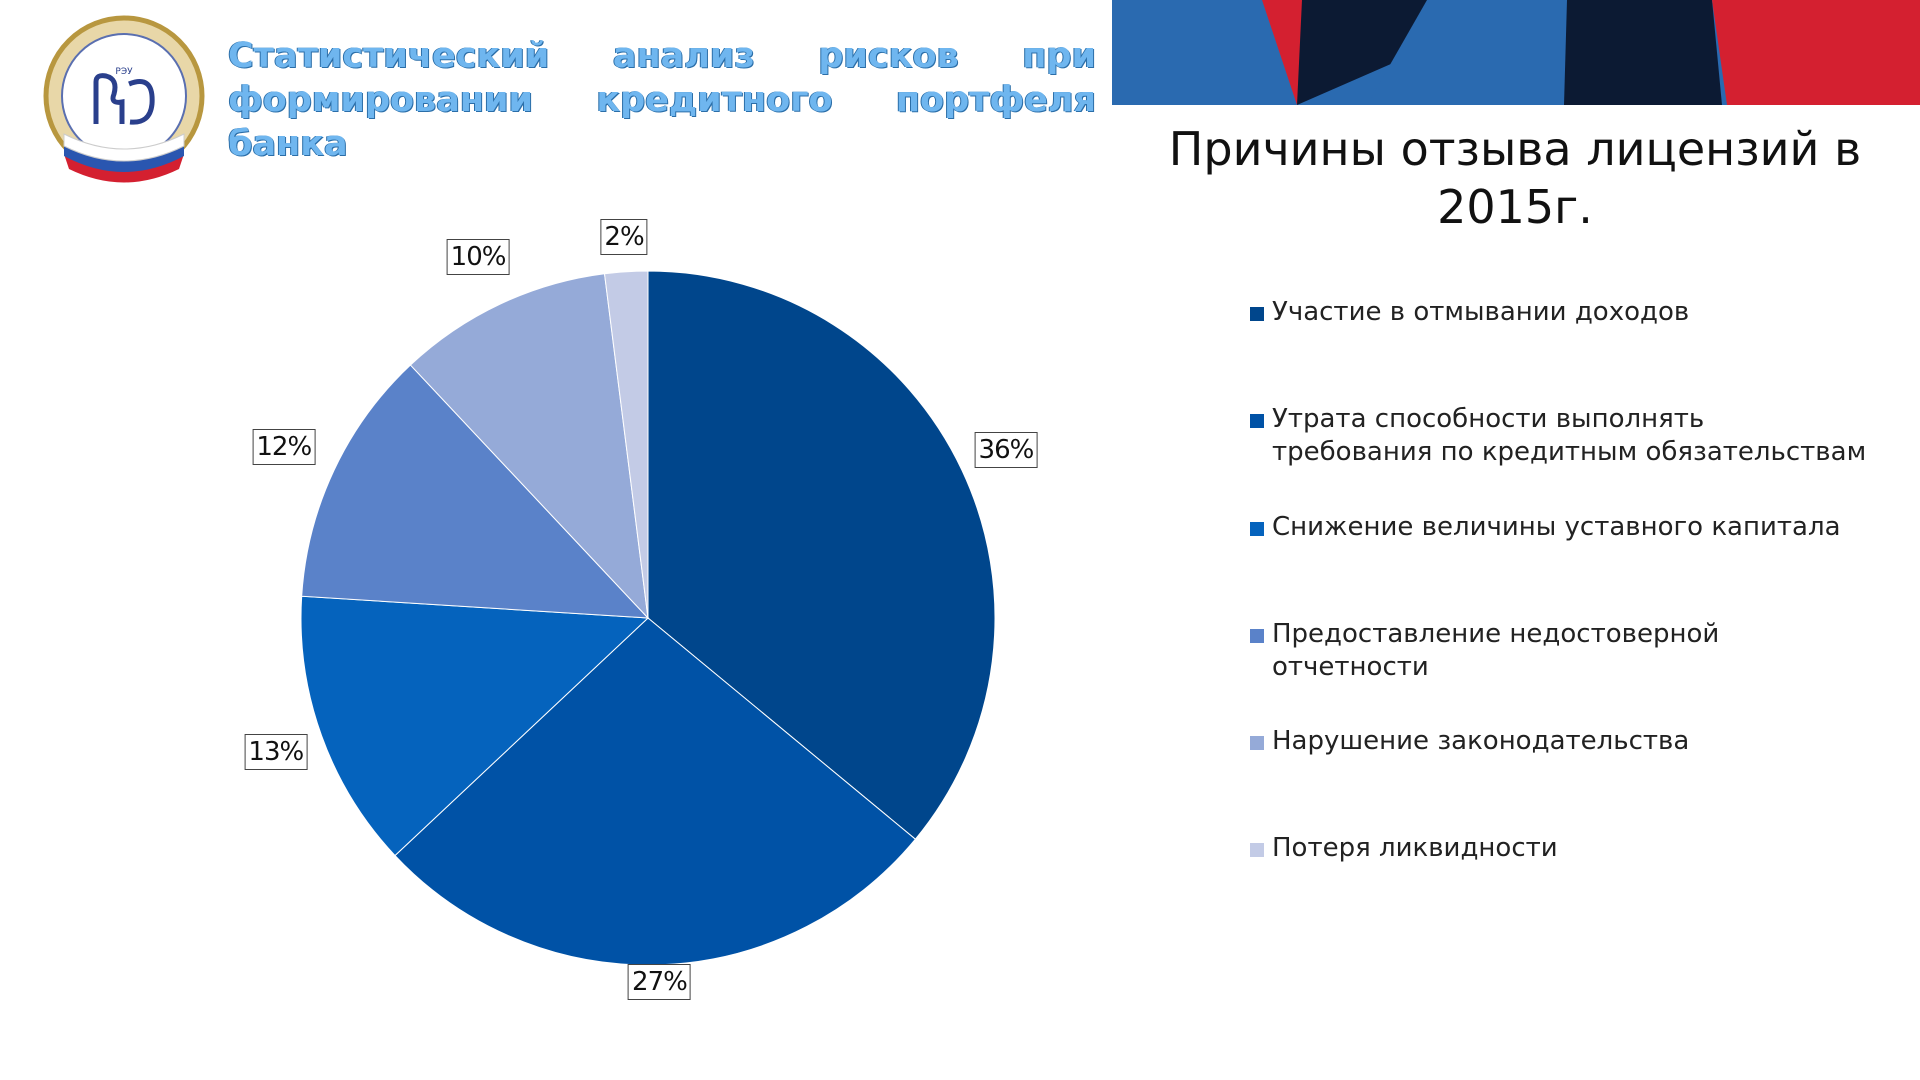 This screenshot has height=1080, width=1920. I want to click on legend-item: Потеря ликвидности, so click(1561, 848).